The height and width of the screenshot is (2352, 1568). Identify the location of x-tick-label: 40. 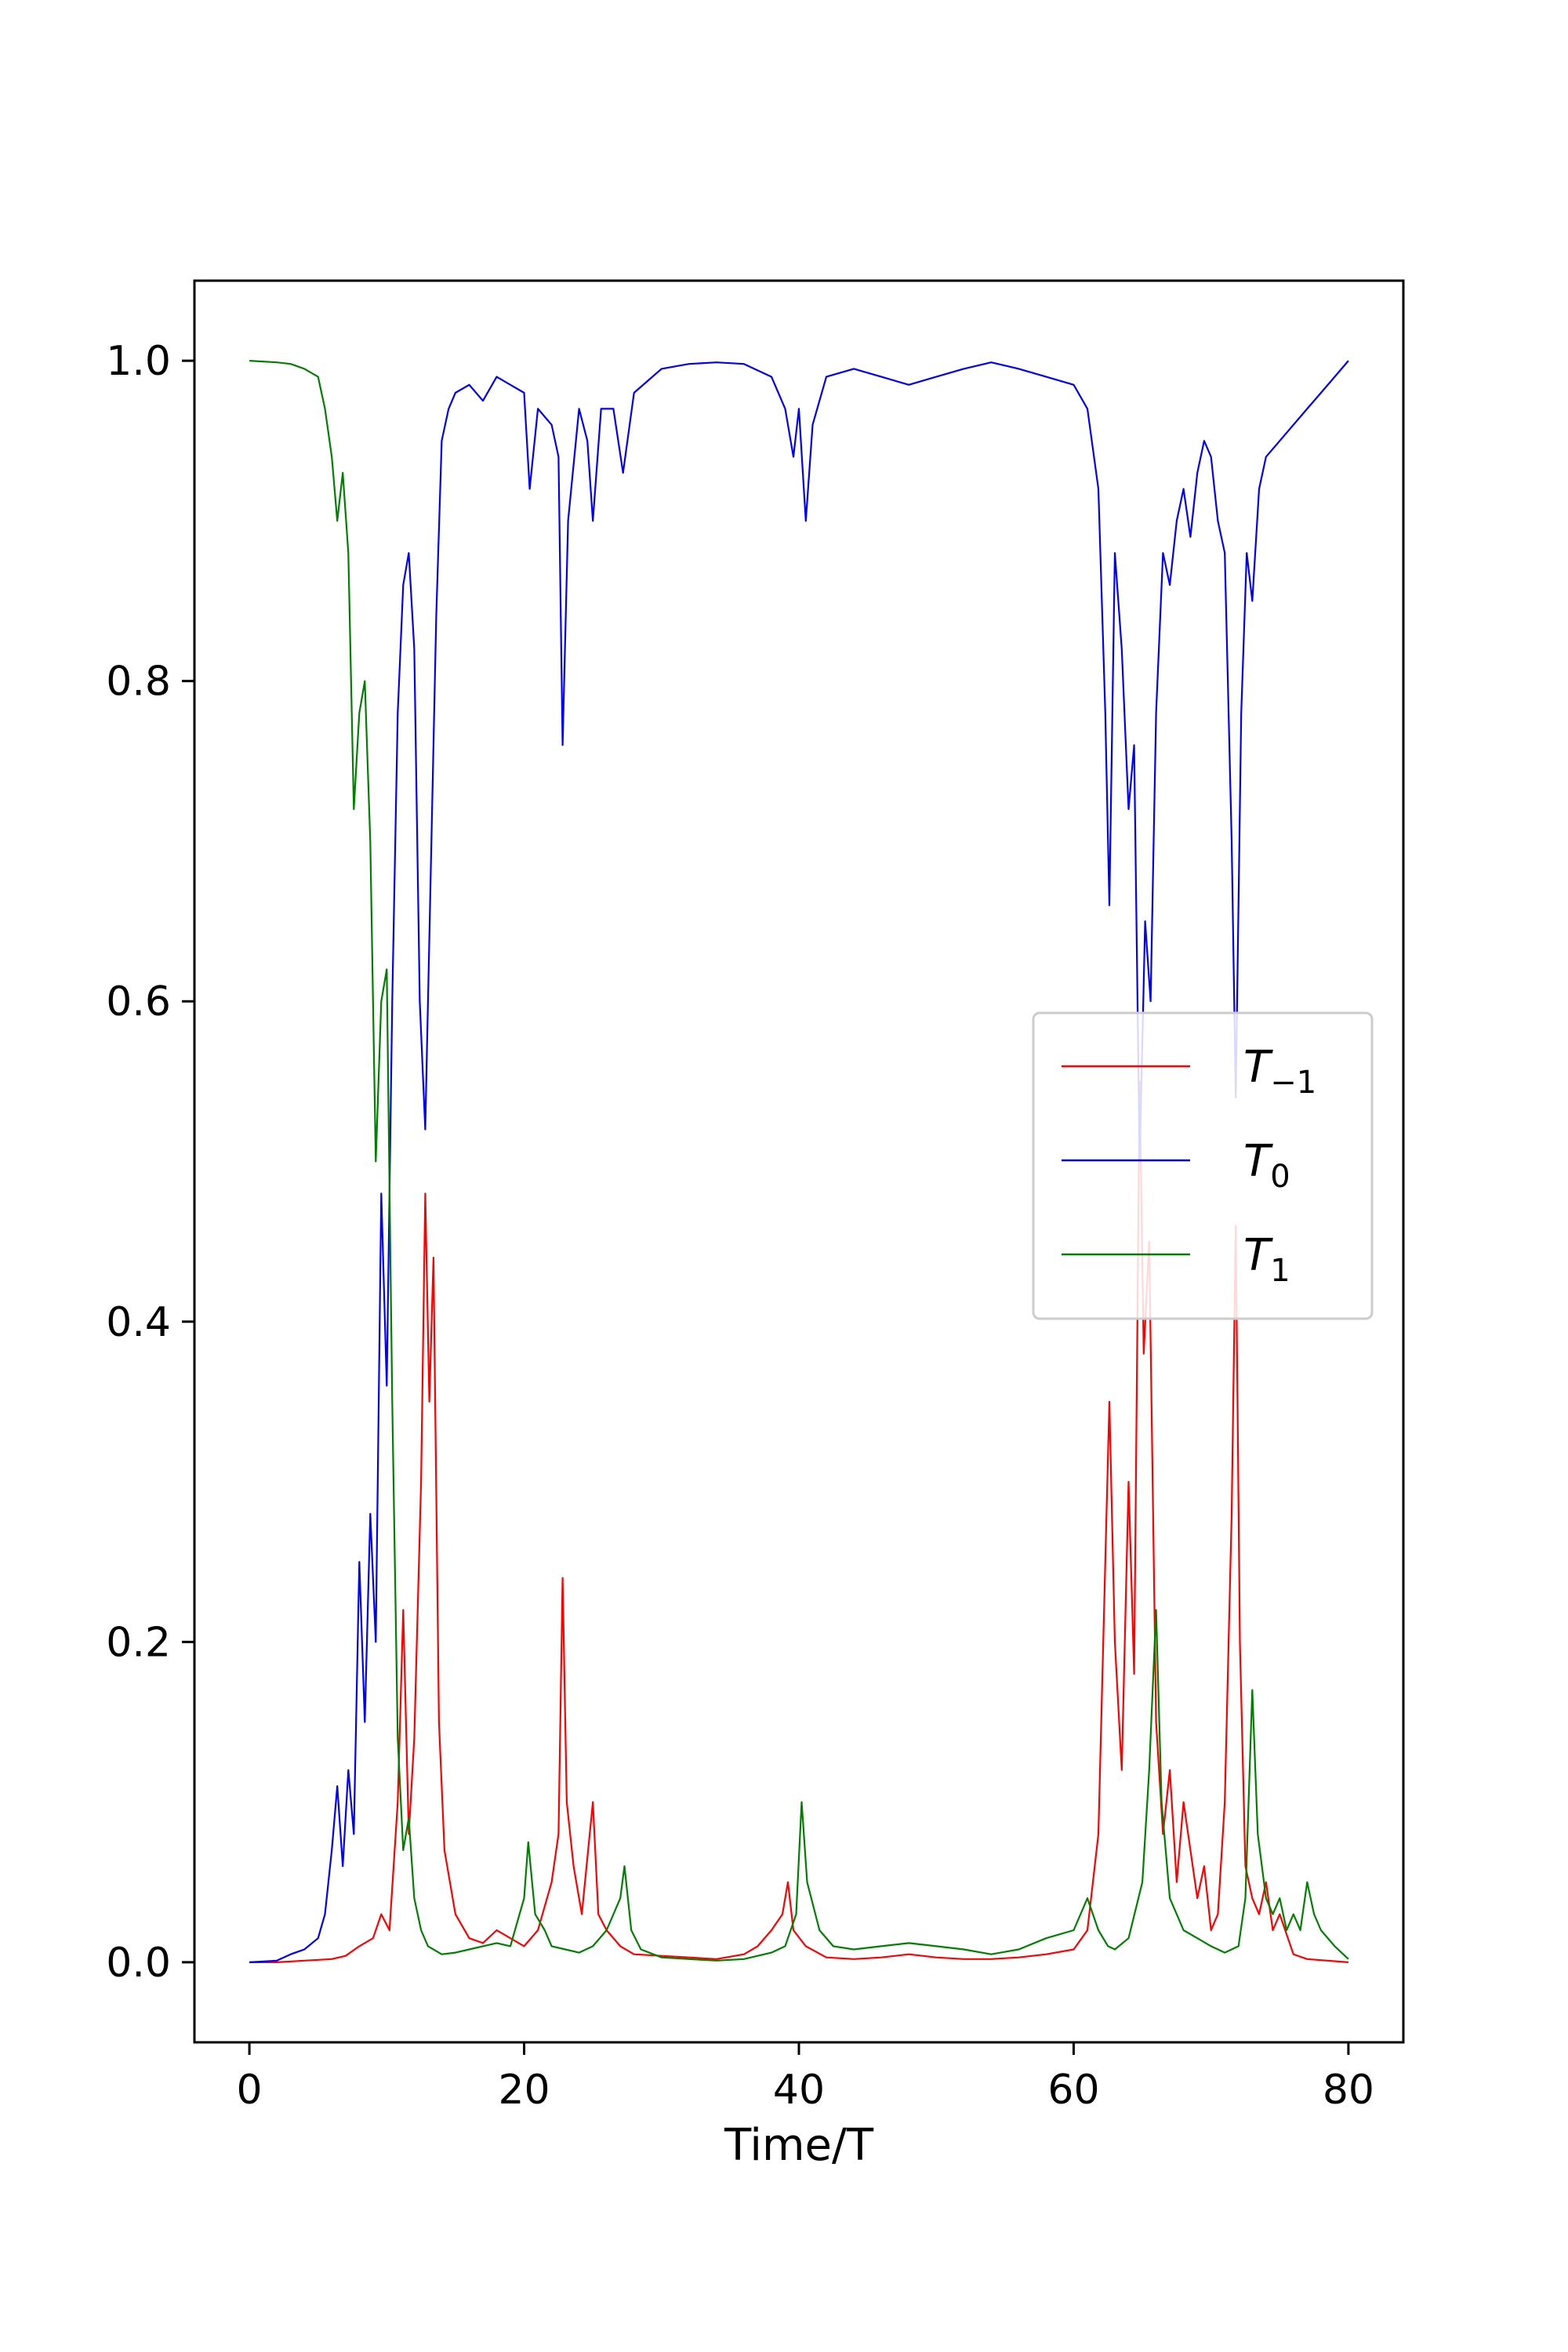
(799, 2090).